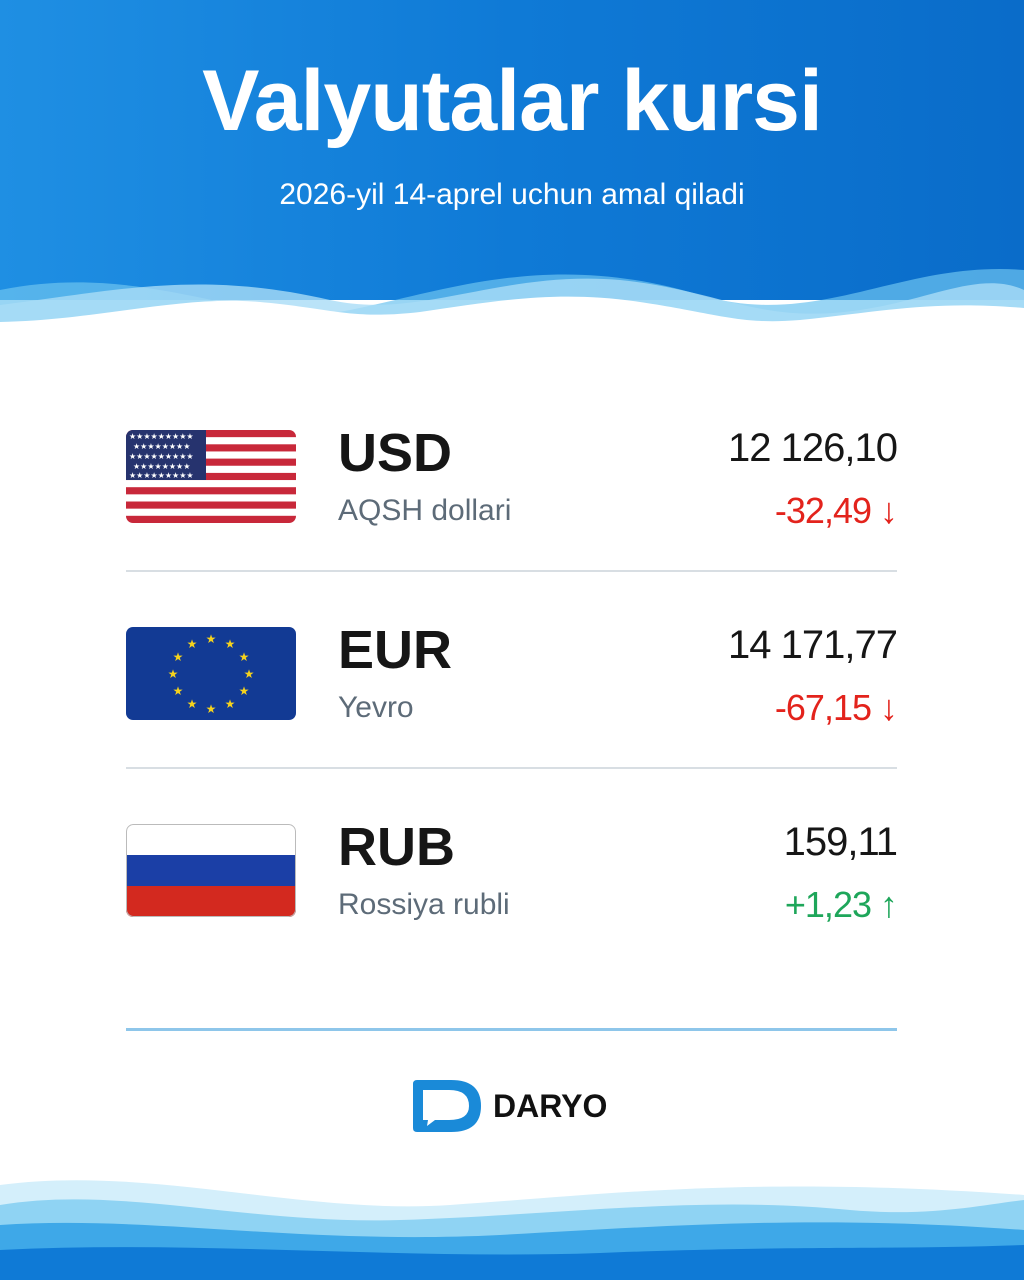 Image resolution: width=1024 pixels, height=1280 pixels. I want to click on daryo-logo: DARYO, so click(510, 1106).